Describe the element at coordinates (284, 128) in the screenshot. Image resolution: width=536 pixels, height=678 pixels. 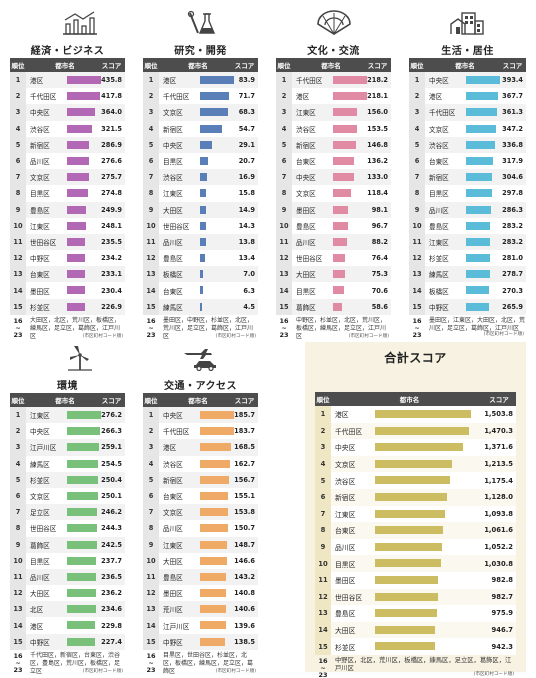
I see `rank-number: 4` at that location.